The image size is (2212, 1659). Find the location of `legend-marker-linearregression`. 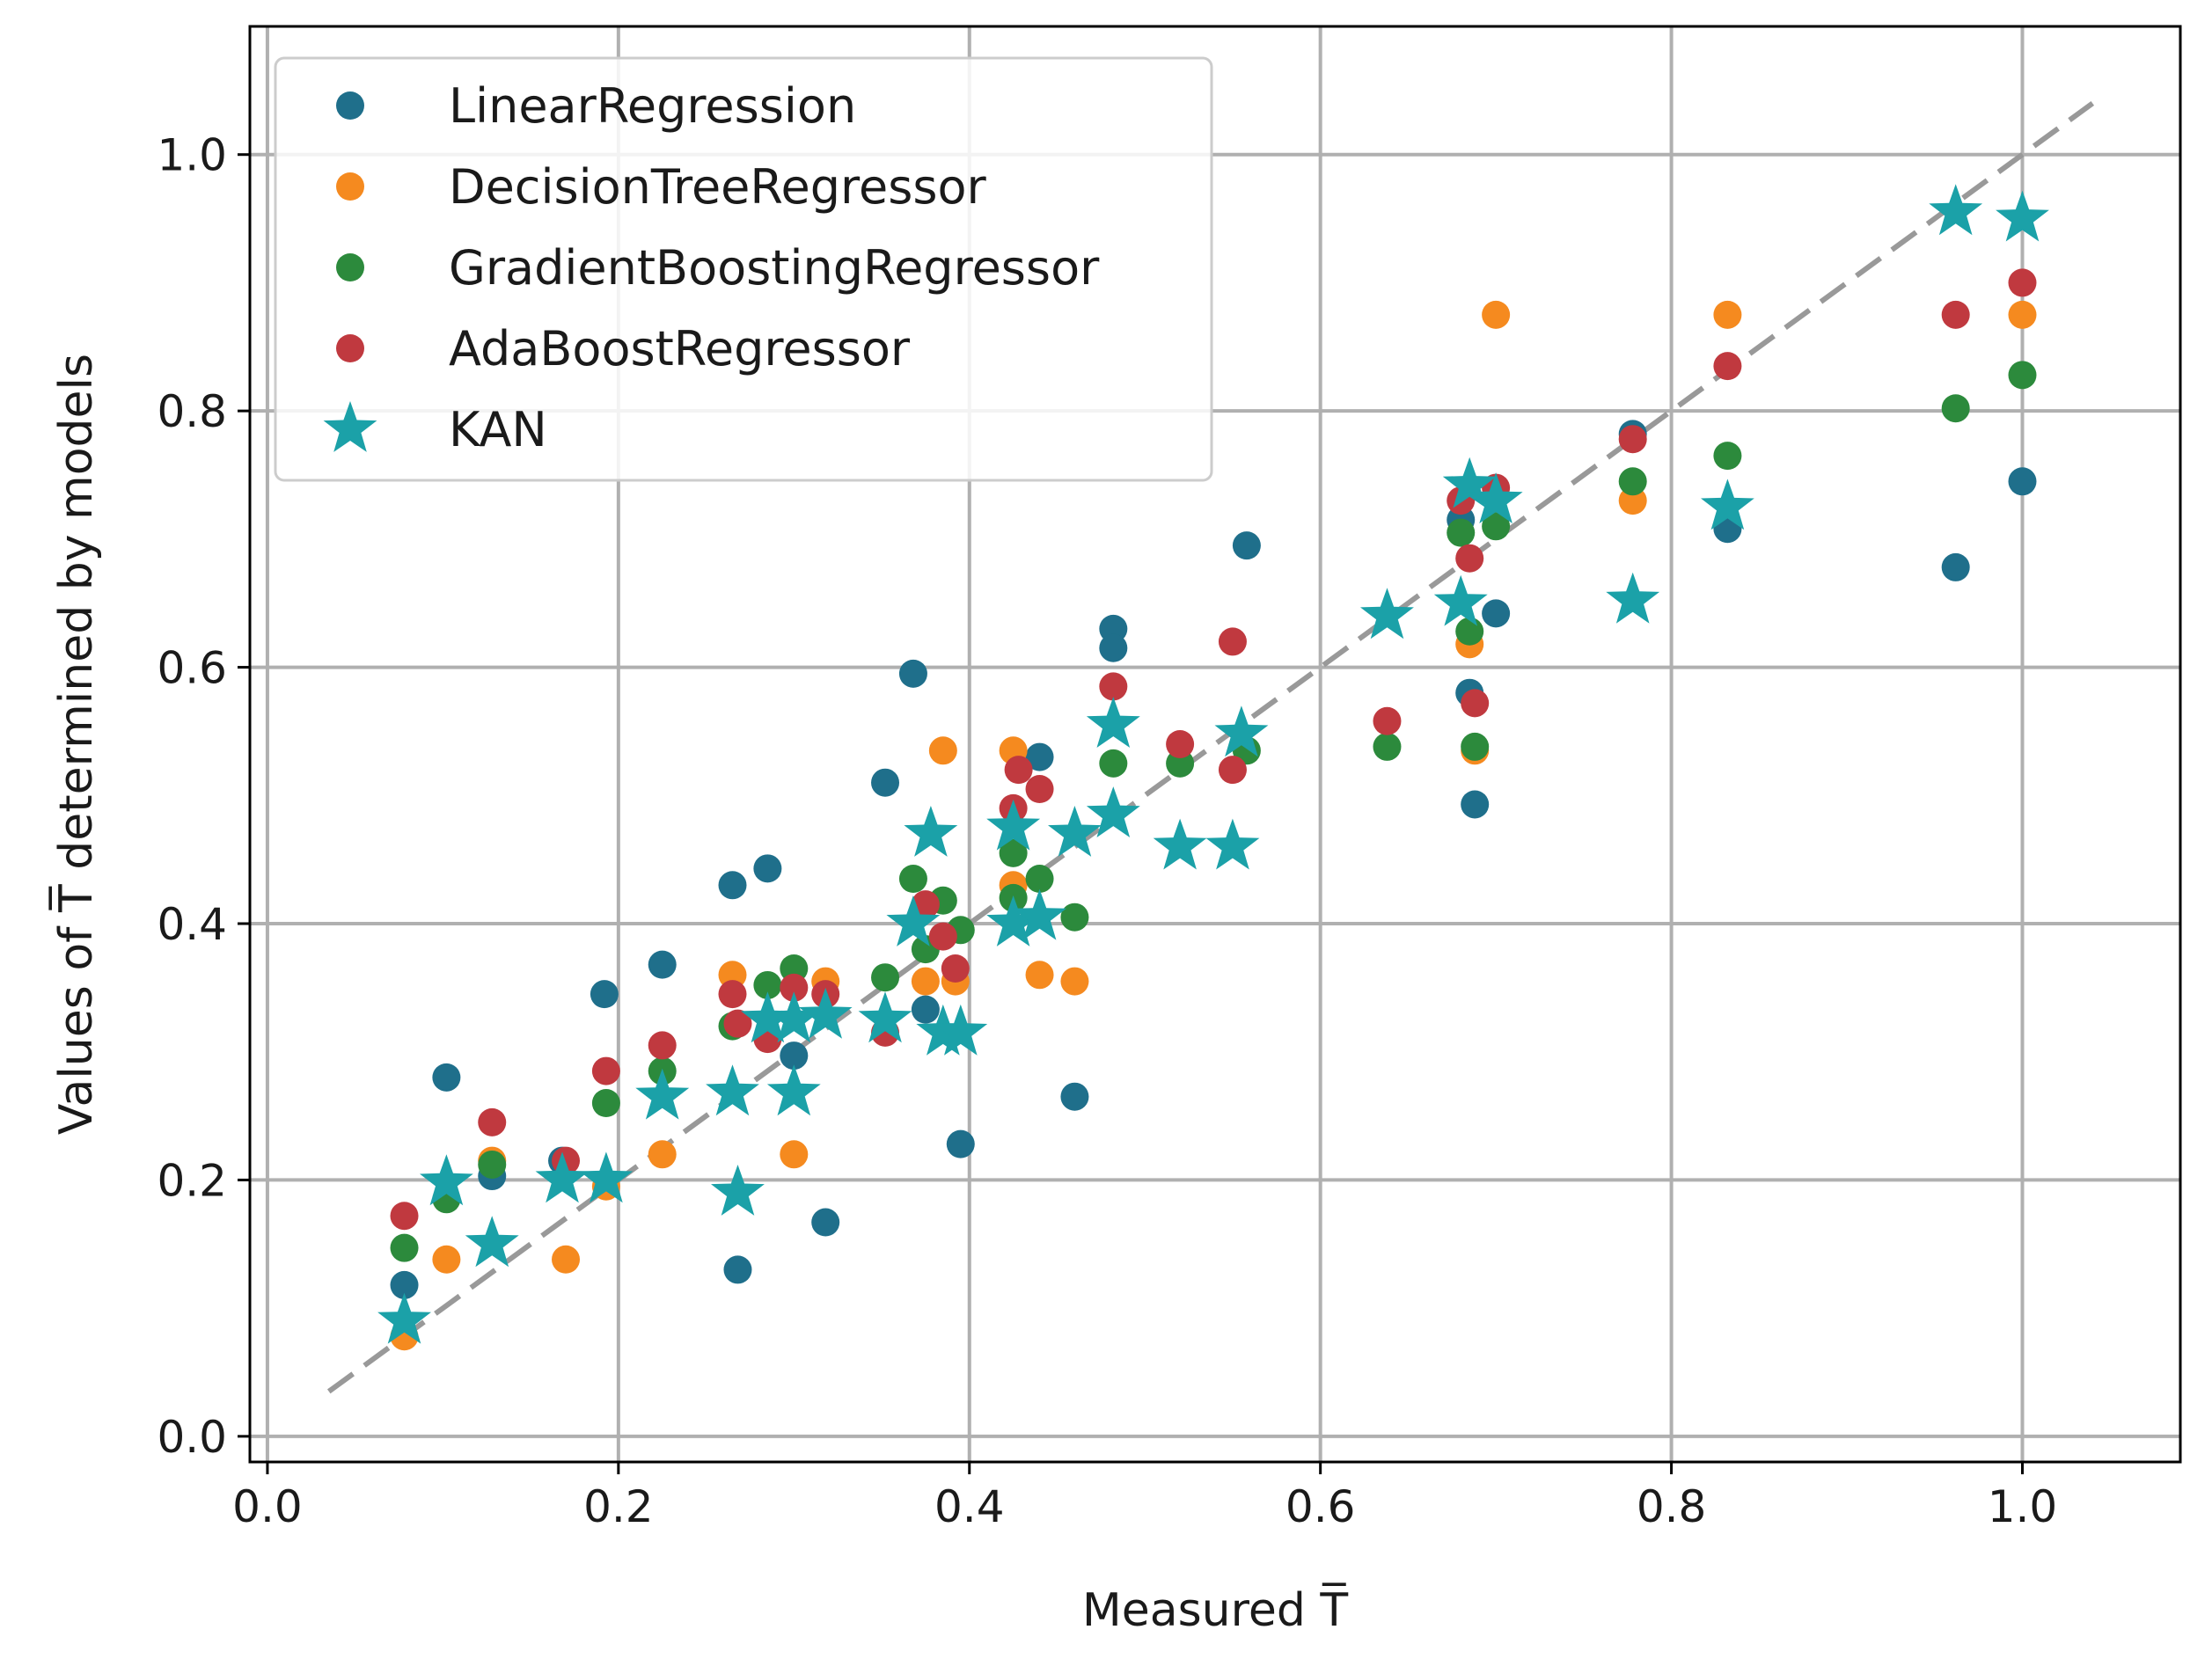

legend-marker-linearregression is located at coordinates (350, 105).